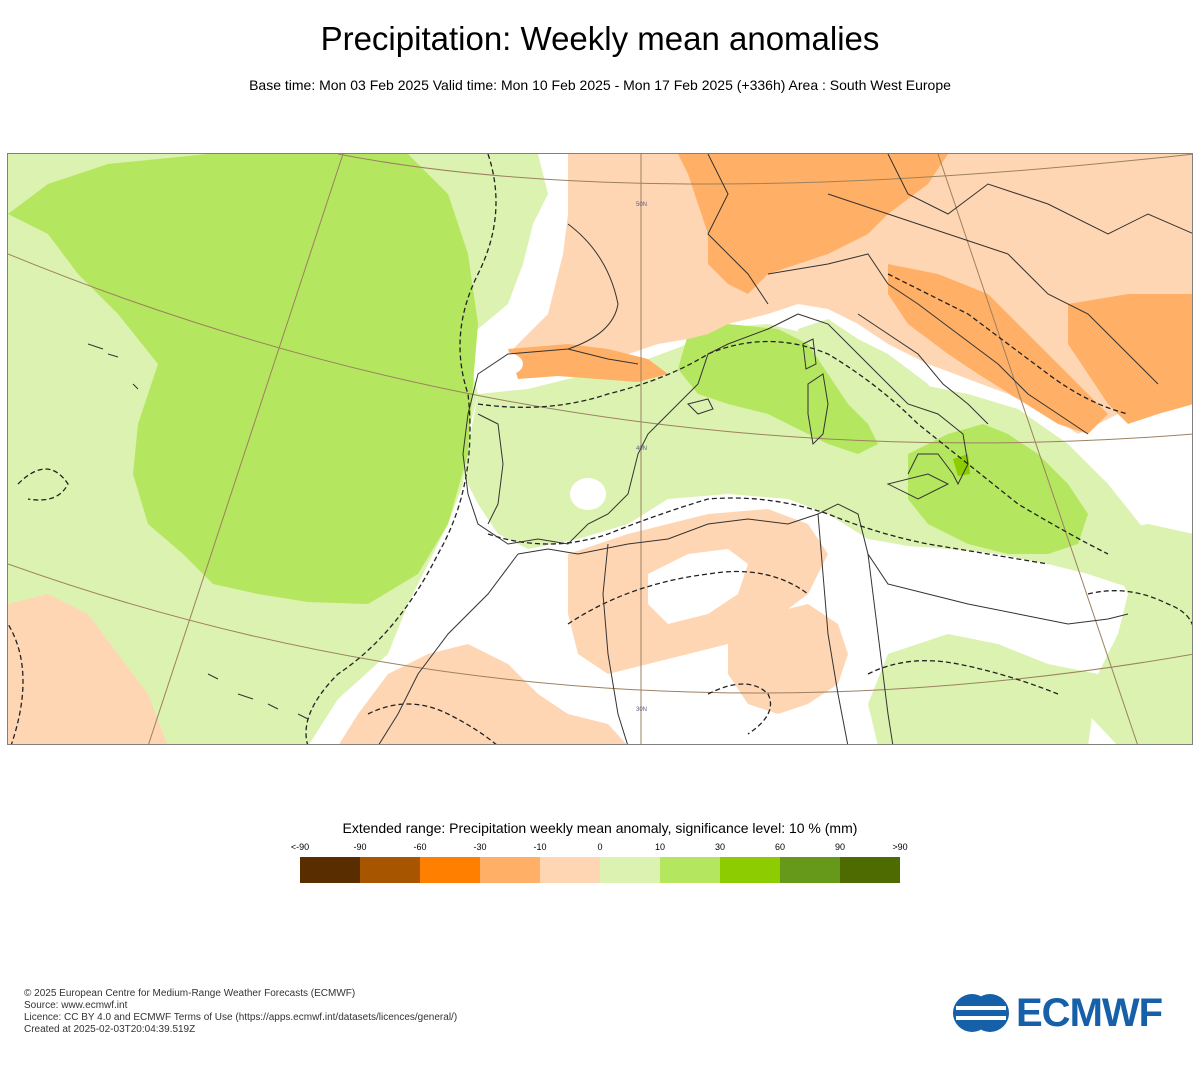 The width and height of the screenshot is (1200, 1080). What do you see at coordinates (764, 169) in the screenshot?
I see `parallel-50n` at bounding box center [764, 169].